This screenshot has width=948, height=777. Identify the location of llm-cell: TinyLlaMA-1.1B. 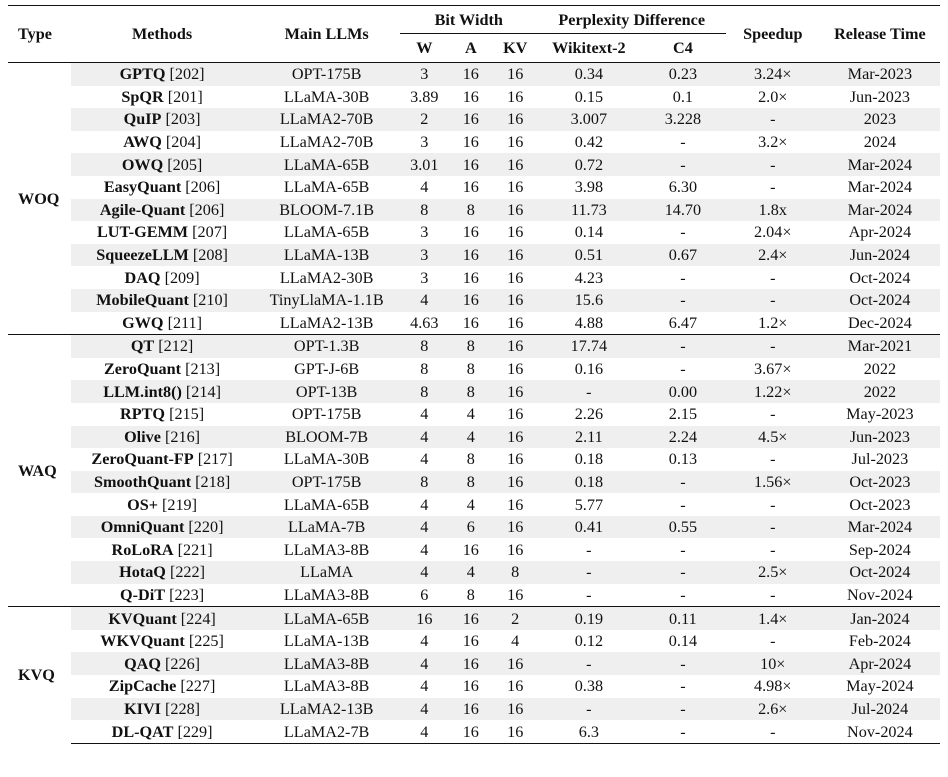
(326, 300).